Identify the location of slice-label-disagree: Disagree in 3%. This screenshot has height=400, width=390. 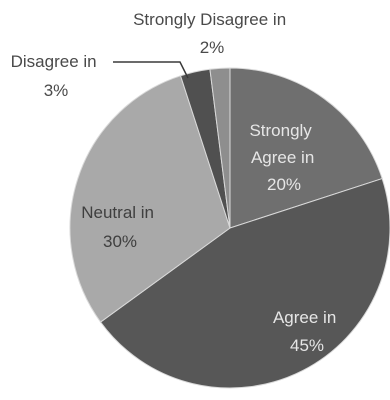
(56, 76).